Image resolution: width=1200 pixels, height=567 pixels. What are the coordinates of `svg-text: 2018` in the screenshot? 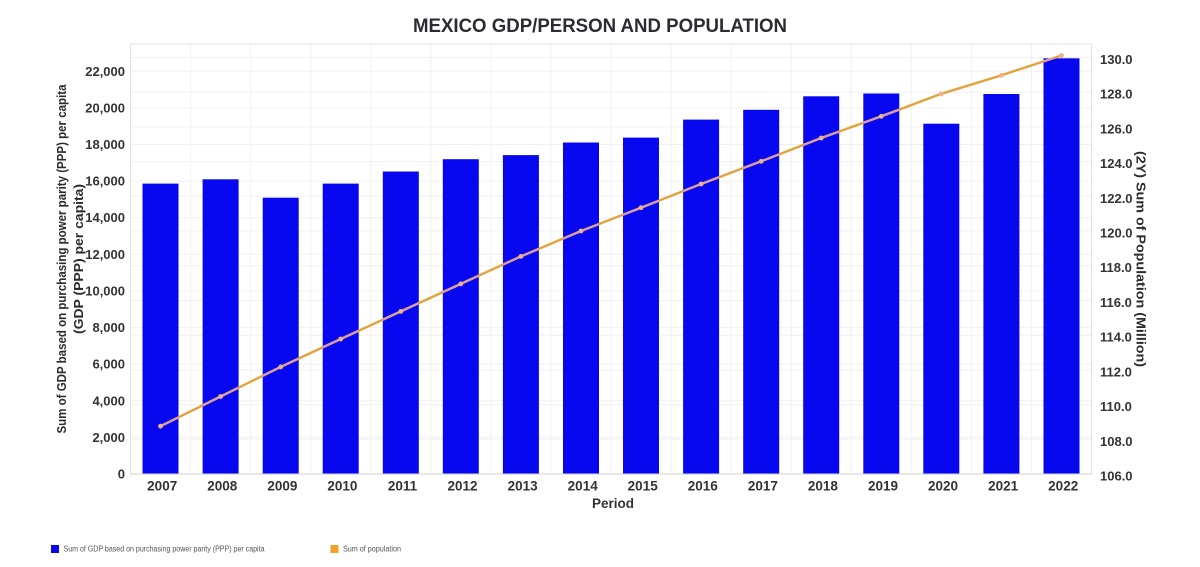 It's located at (823, 486).